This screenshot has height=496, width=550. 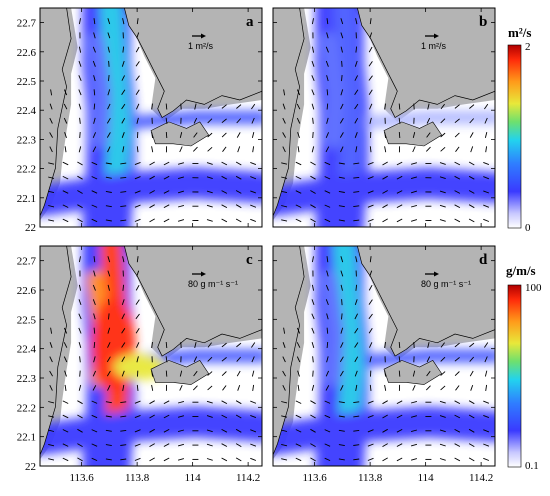 I want to click on panel-label: b, so click(x=483, y=22).